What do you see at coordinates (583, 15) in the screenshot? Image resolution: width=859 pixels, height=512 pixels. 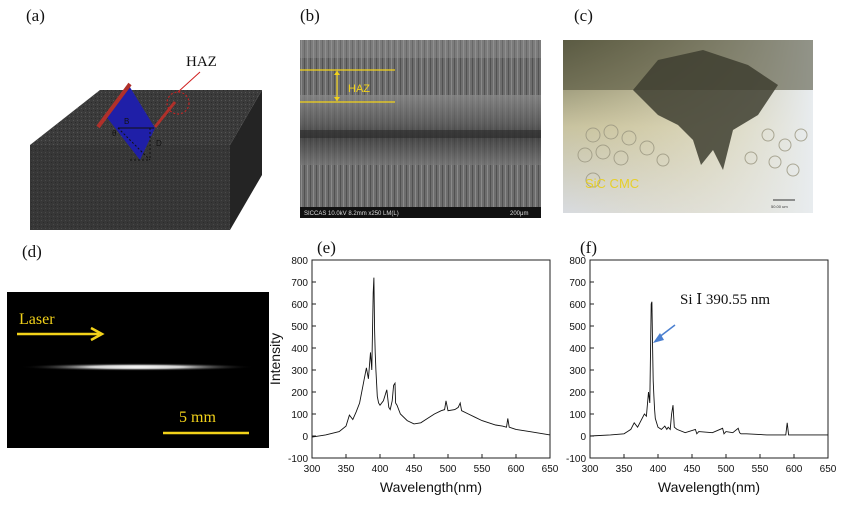 I see `panel-label-c: (c)` at bounding box center [583, 15].